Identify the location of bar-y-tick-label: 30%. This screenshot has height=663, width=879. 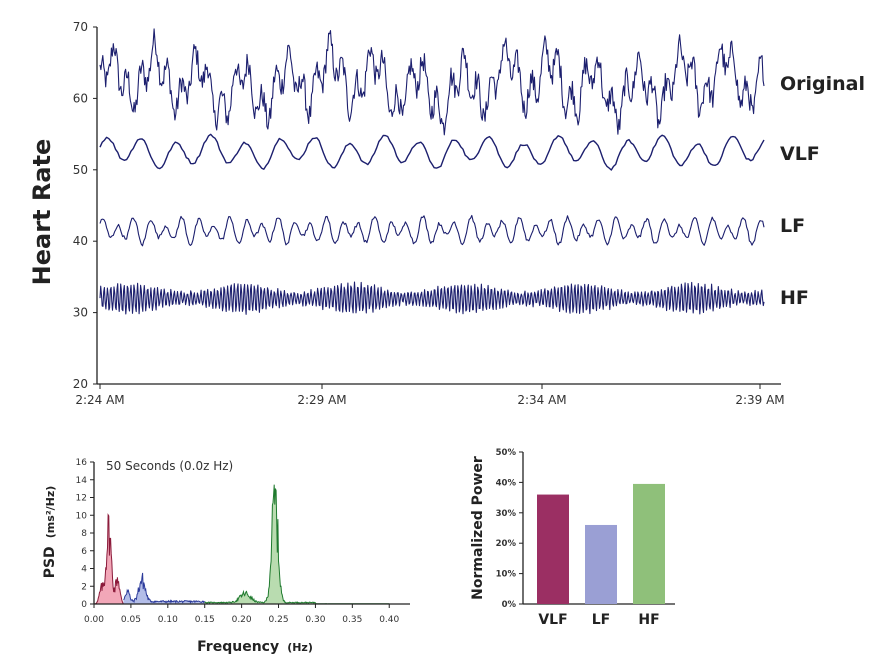
(506, 514).